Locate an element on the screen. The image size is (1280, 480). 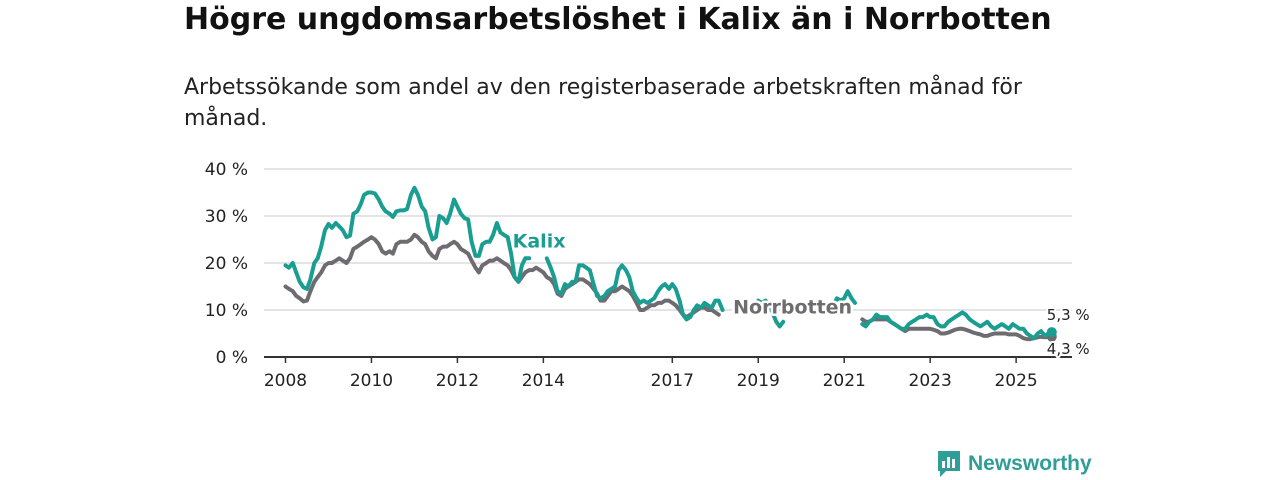
x-tick-label: 2025 is located at coordinates (1015, 381).